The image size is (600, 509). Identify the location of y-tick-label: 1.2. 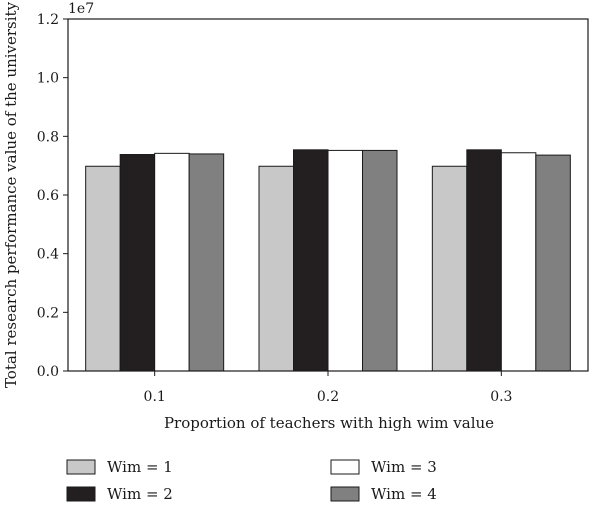
(48, 20).